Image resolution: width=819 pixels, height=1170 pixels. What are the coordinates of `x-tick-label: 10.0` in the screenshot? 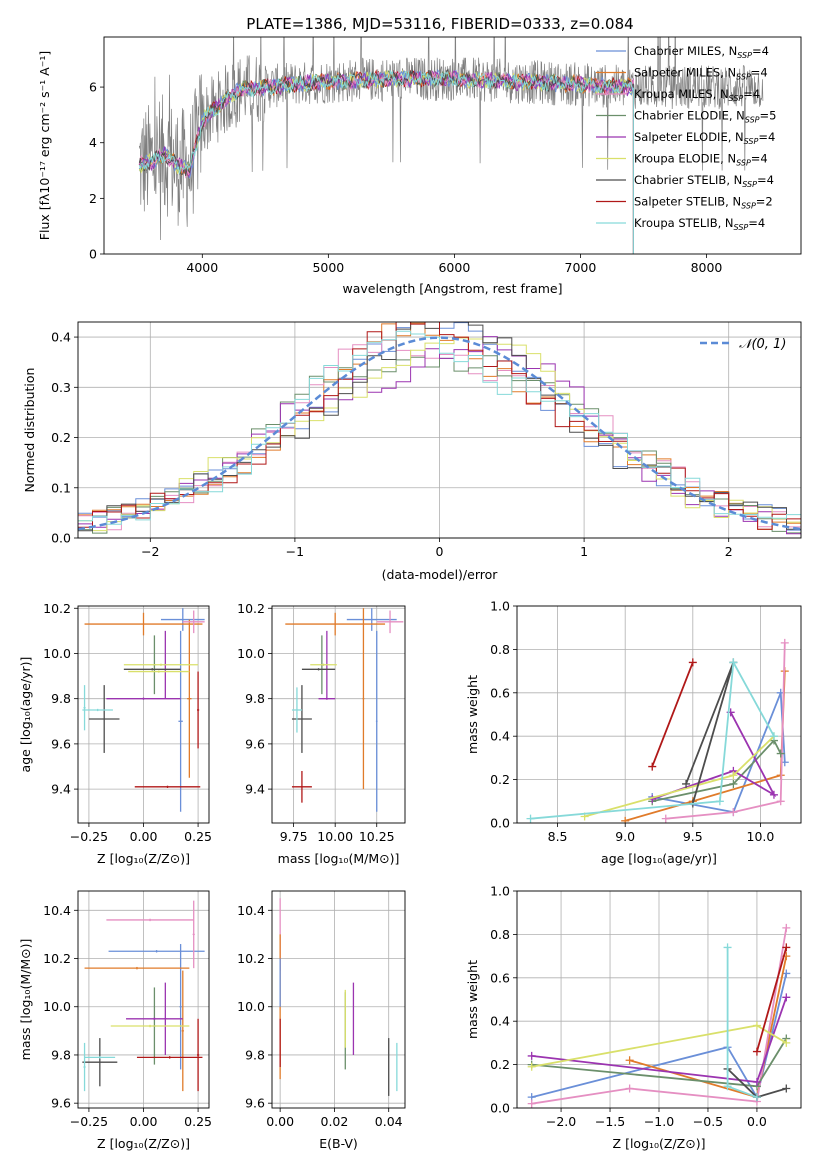 It's located at (761, 836).